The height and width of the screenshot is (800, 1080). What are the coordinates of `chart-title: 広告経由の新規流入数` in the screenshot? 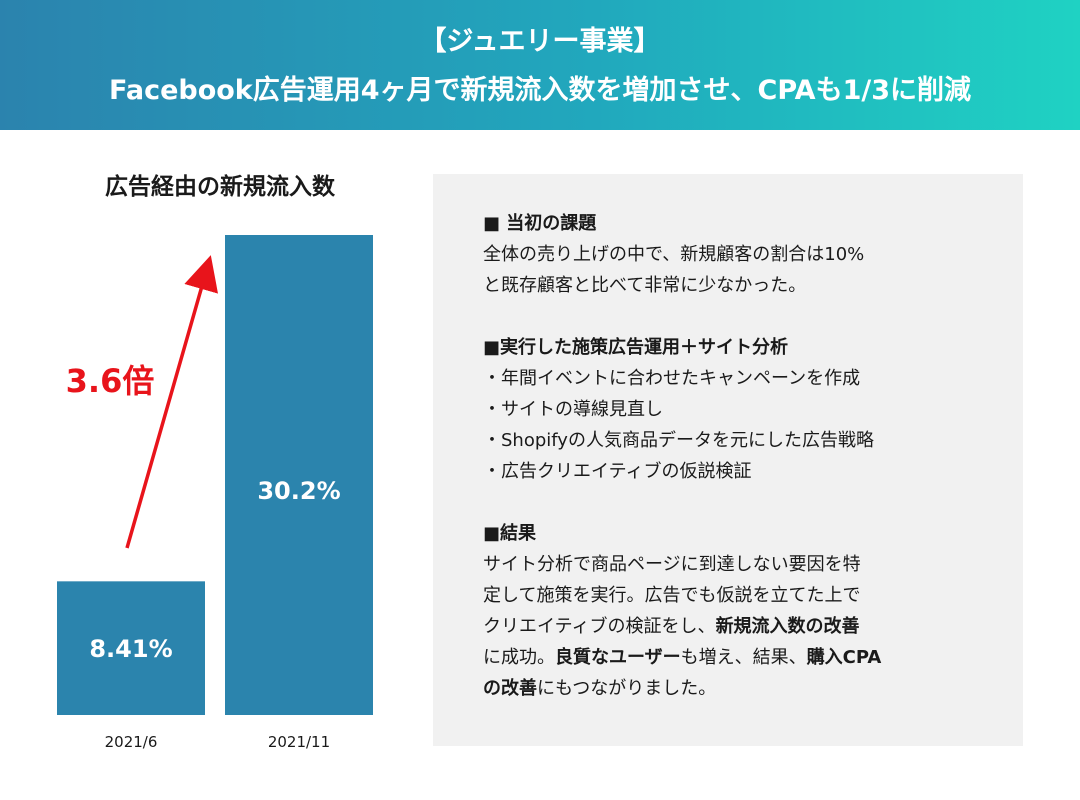 It's located at (220, 187).